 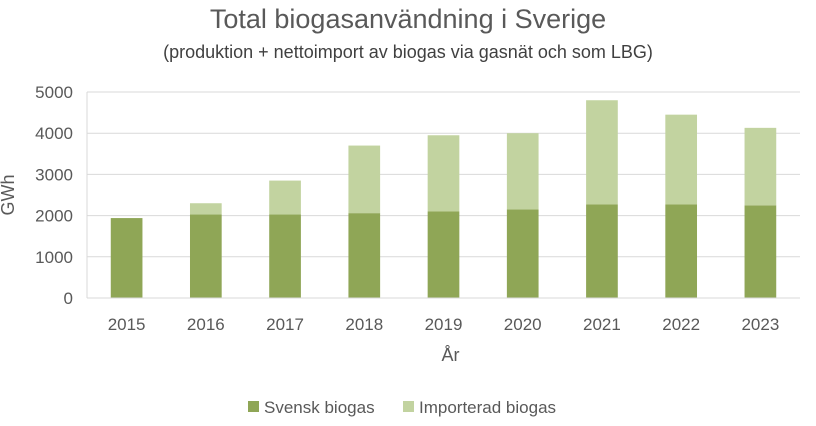 I want to click on bar-importerad-2019, so click(x=443, y=173).